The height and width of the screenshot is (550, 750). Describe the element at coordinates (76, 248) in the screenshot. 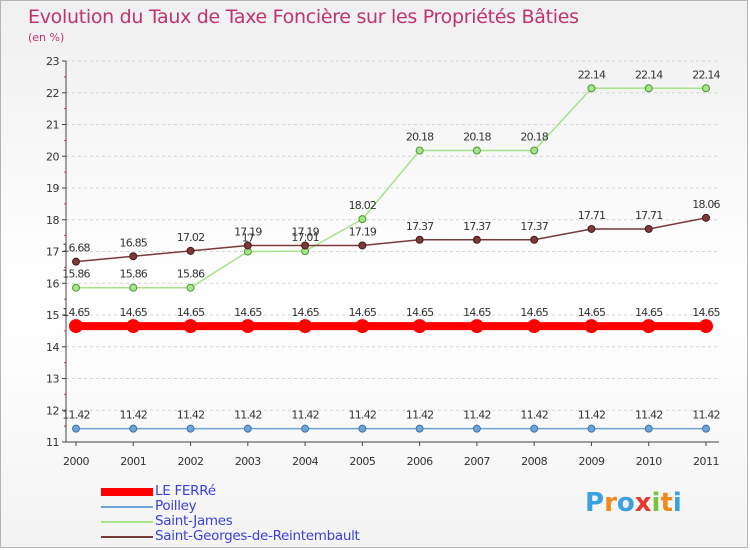

I see `data-label: 16.68` at that location.